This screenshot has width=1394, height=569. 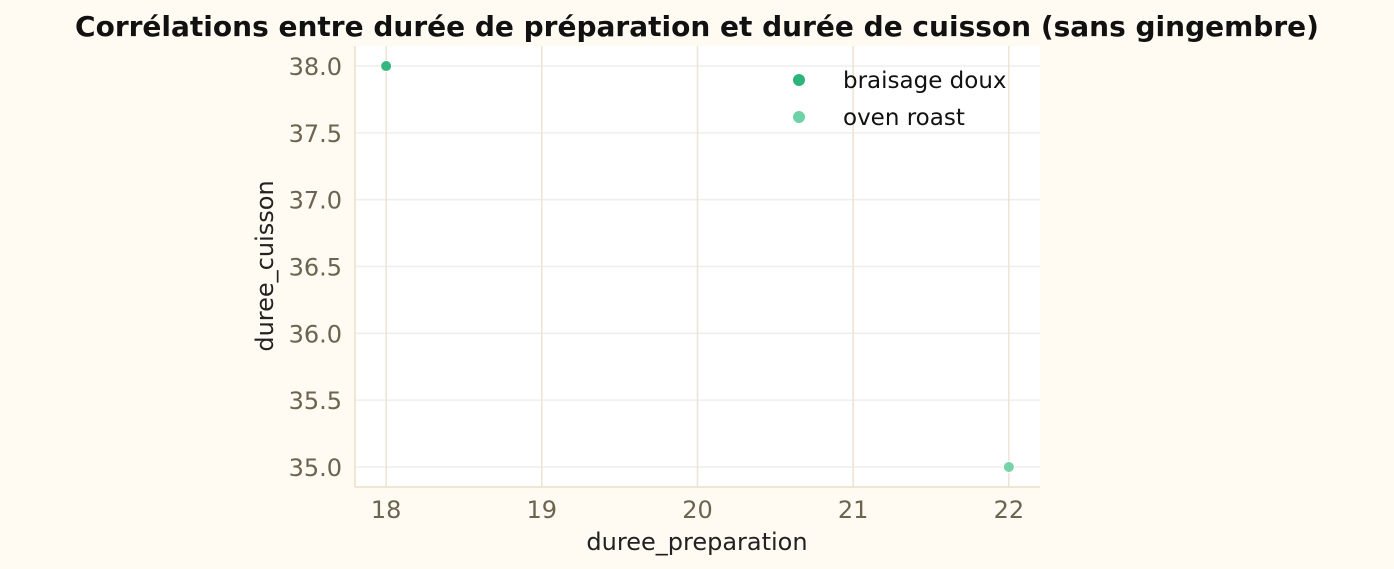 What do you see at coordinates (542, 510) in the screenshot?
I see `x-tick-label: 19` at bounding box center [542, 510].